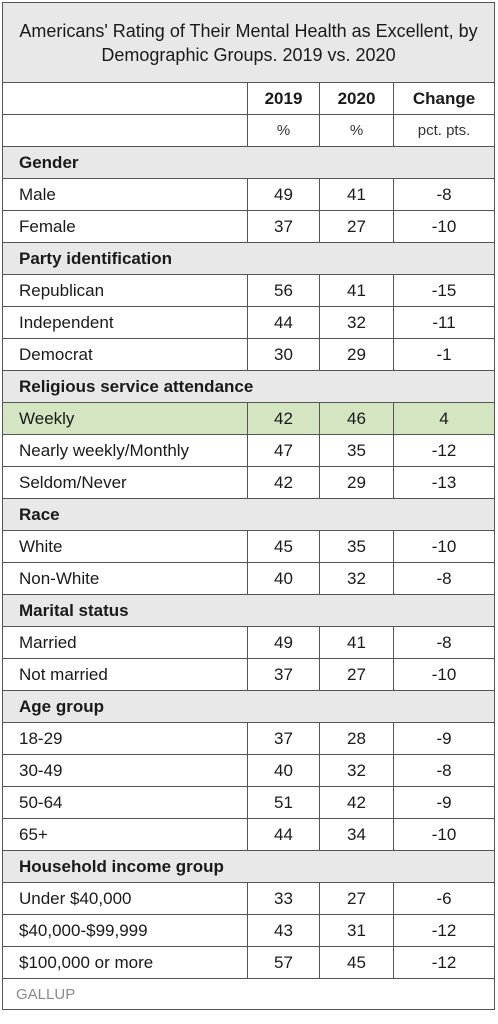  What do you see at coordinates (357, 738) in the screenshot?
I see `cell-2020: 28` at bounding box center [357, 738].